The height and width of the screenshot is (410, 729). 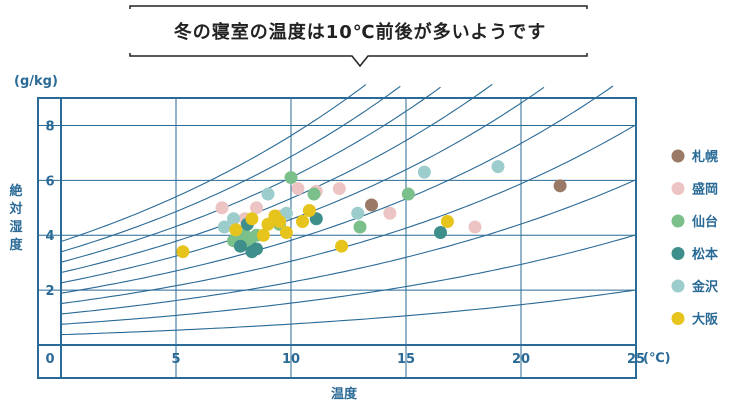 I want to click on legend-label-sapporo: 札幌, so click(x=704, y=157).